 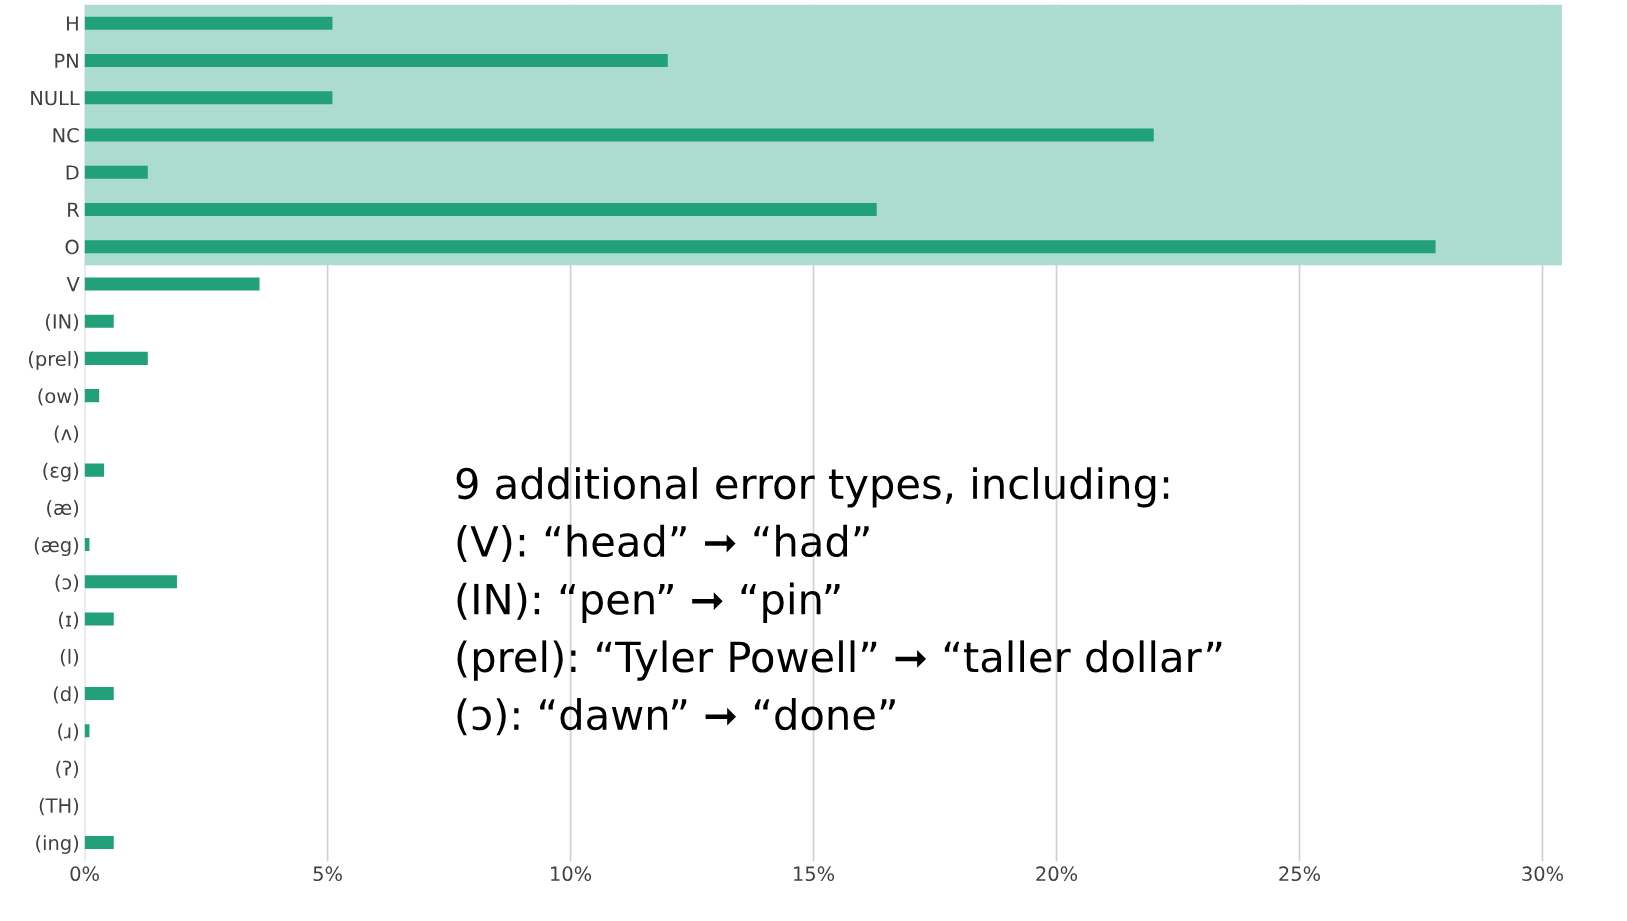 I want to click on y-tick-label: (d), so click(x=66, y=695).